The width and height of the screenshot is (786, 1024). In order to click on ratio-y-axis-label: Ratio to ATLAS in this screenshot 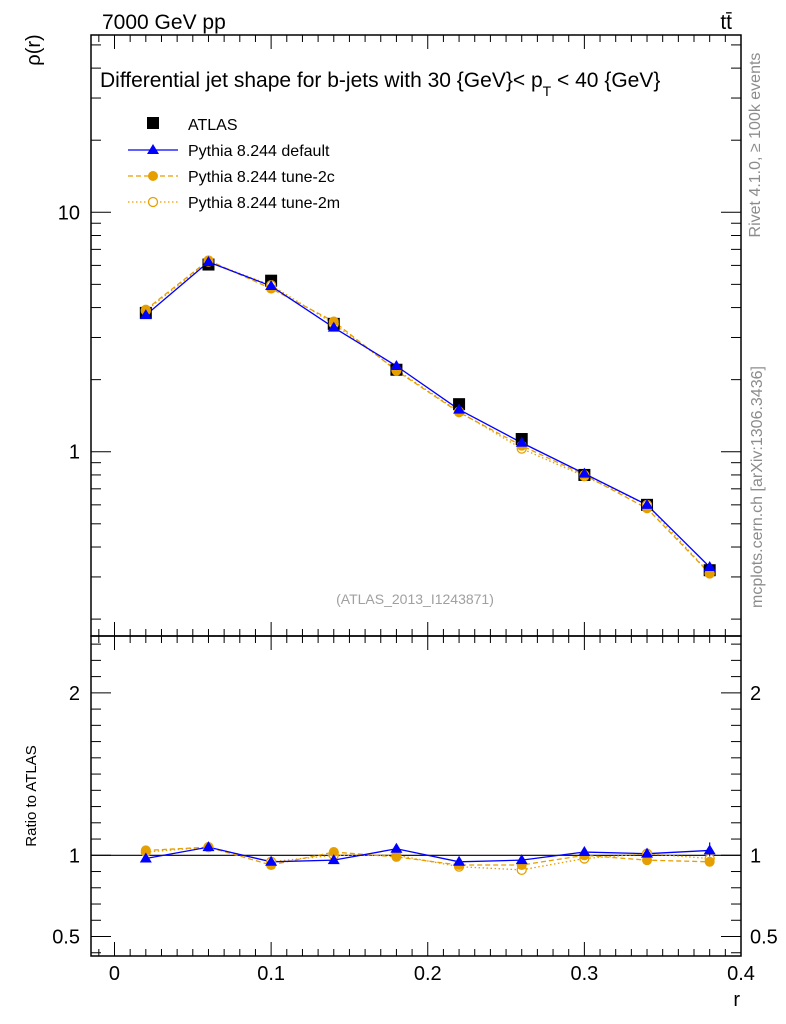, I will do `click(31, 795)`.